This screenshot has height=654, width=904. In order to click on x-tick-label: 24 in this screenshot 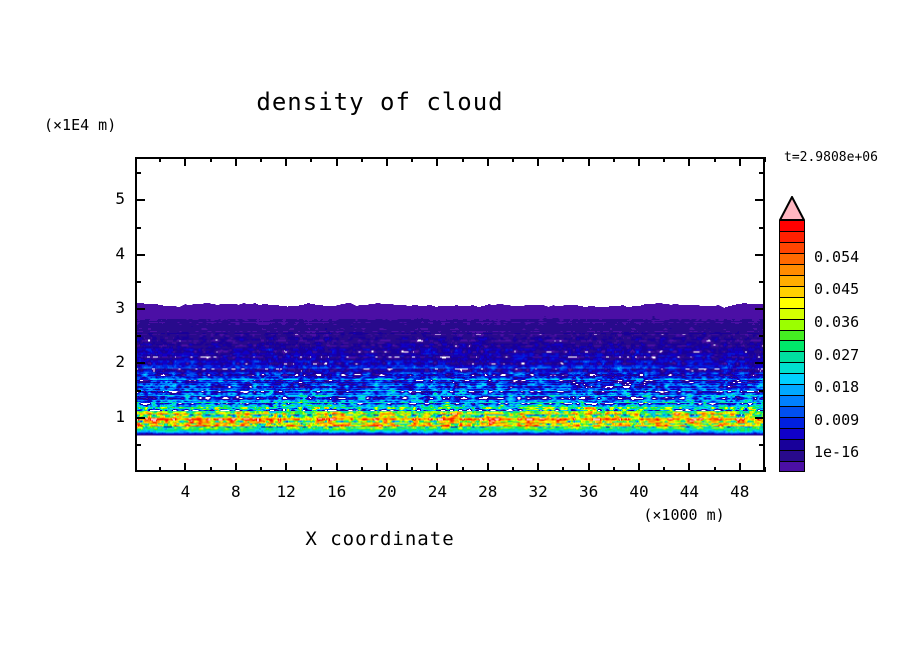, I will do `click(437, 491)`.